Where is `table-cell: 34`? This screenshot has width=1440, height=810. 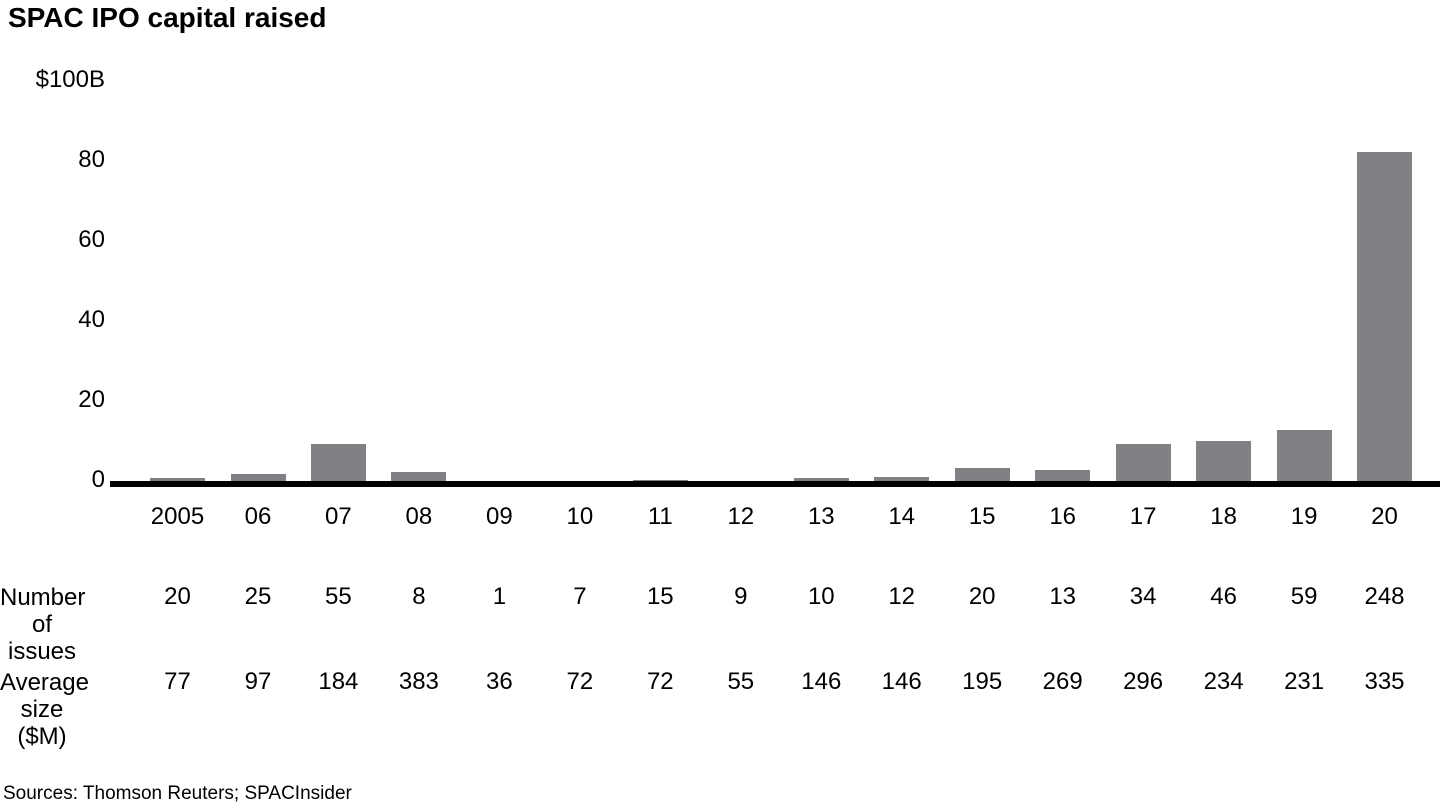 table-cell: 34 is located at coordinates (1143, 596).